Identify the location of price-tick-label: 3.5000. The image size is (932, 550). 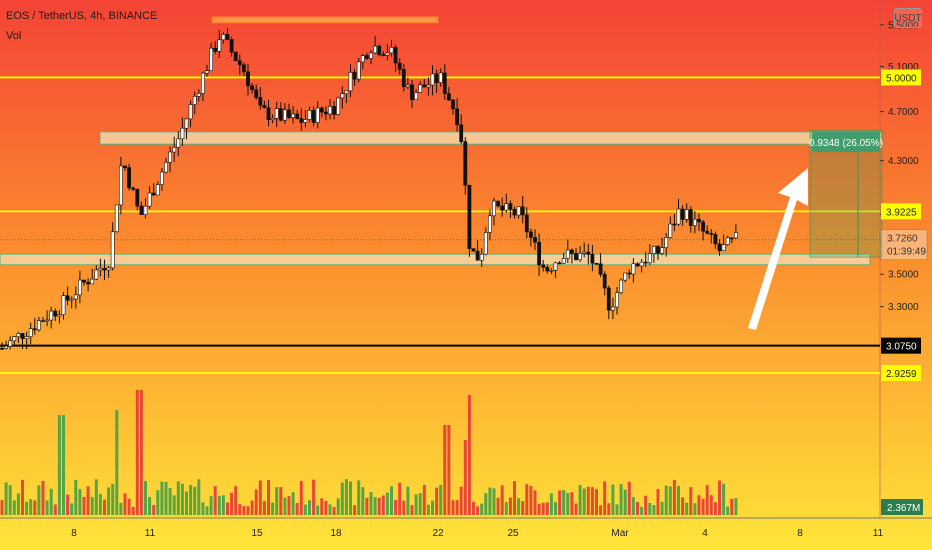
(903, 275).